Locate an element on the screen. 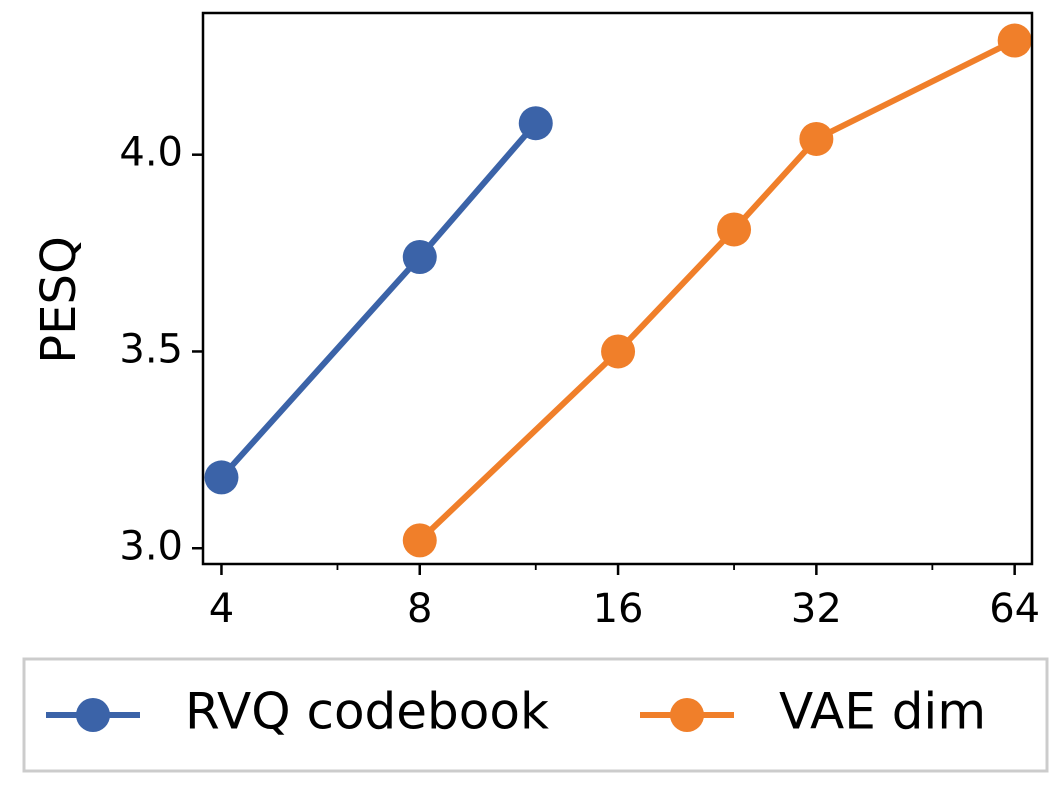  legend-frame is located at coordinates (535, 715).